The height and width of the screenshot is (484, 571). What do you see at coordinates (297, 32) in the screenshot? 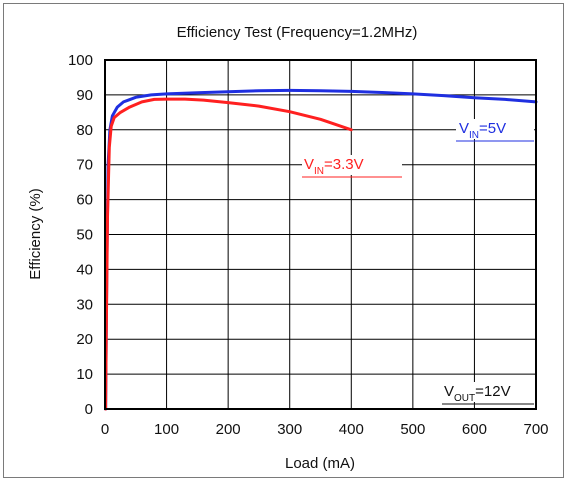
I see `chart-title: Efficiency Test (Frequency=1.2MHz)` at bounding box center [297, 32].